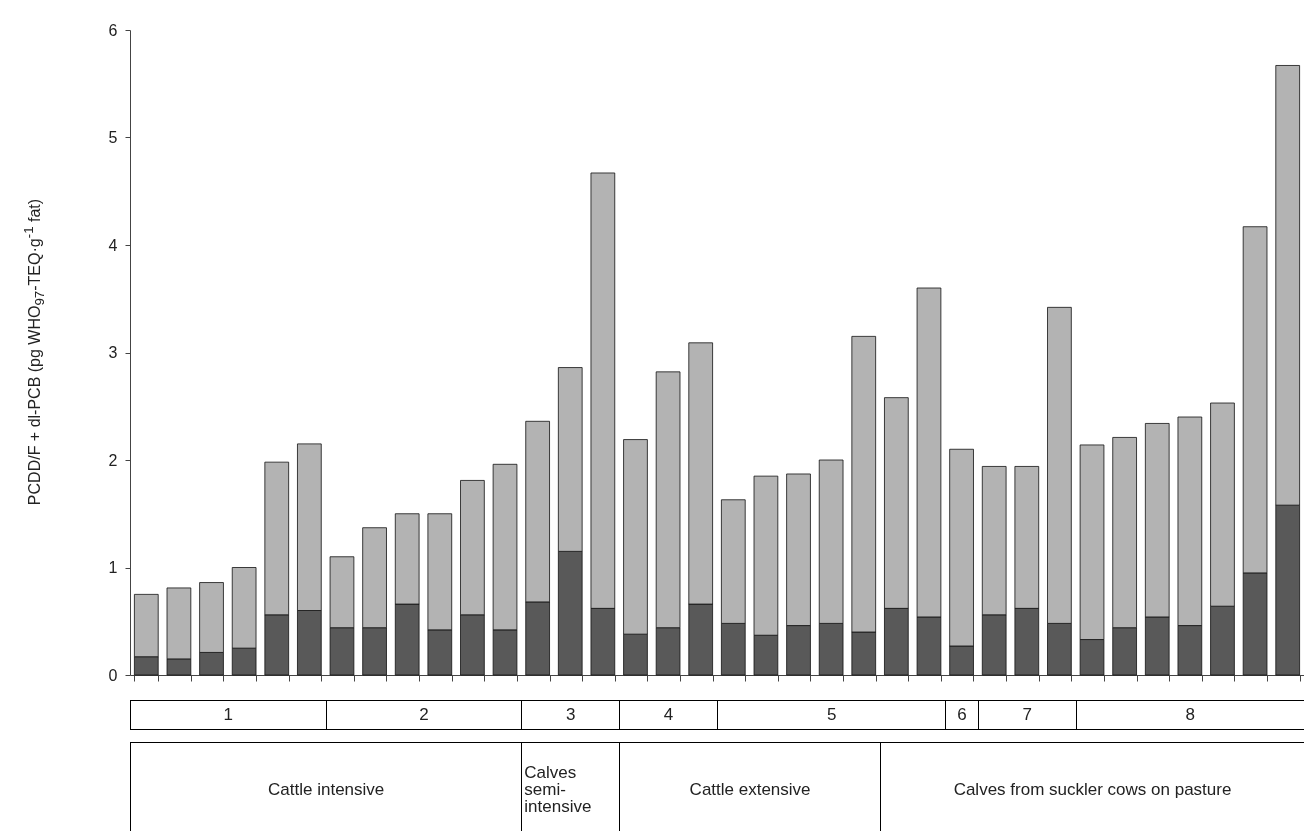  I want to click on y-tick-label: 6, so click(113, 30).